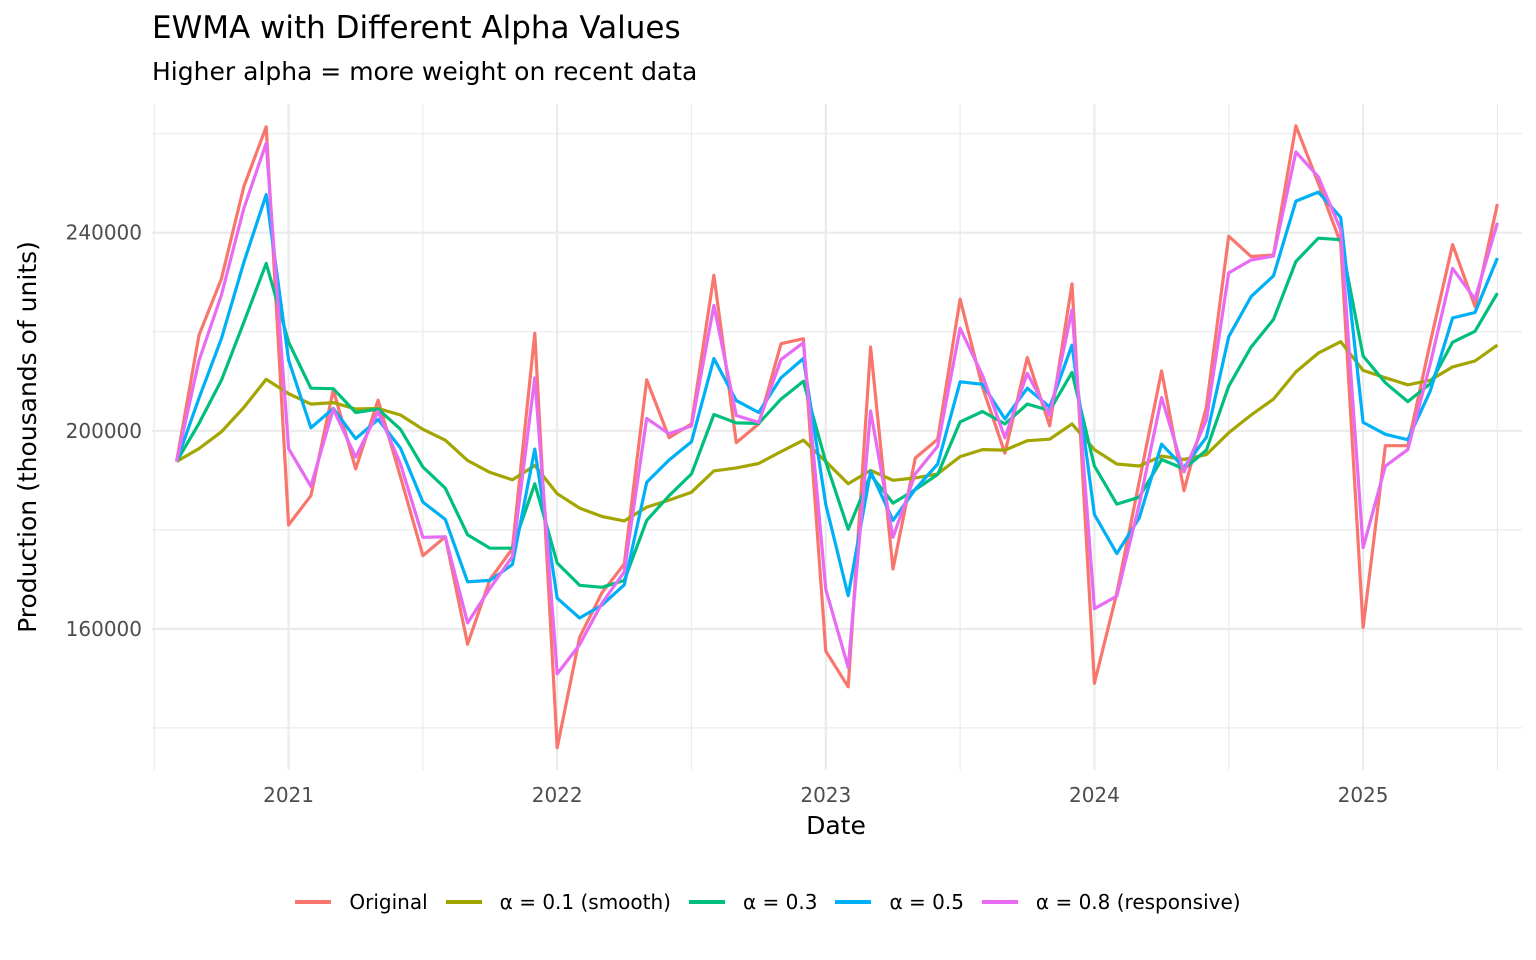 The height and width of the screenshot is (960, 1536). Describe the element at coordinates (288, 795) in the screenshot. I see `x-tick-label: 2021` at that location.